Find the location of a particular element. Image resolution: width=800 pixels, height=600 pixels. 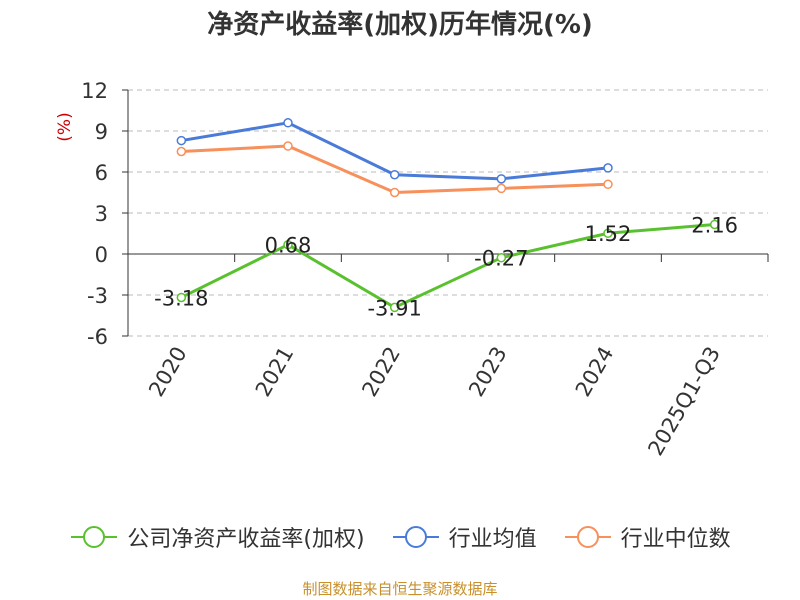

legend-item-company: 公司净资产收益率(加权) is located at coordinates (217, 537).